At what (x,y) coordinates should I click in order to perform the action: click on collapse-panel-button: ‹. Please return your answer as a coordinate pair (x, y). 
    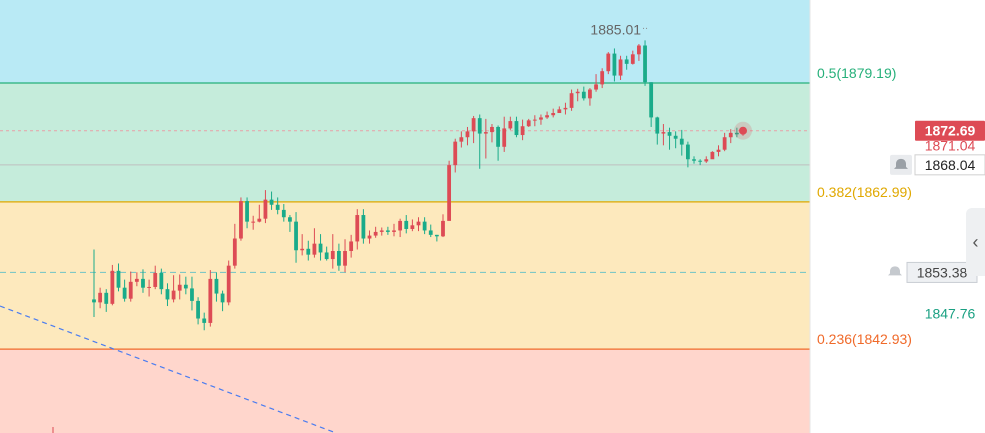
    Looking at the image, I should click on (975, 242).